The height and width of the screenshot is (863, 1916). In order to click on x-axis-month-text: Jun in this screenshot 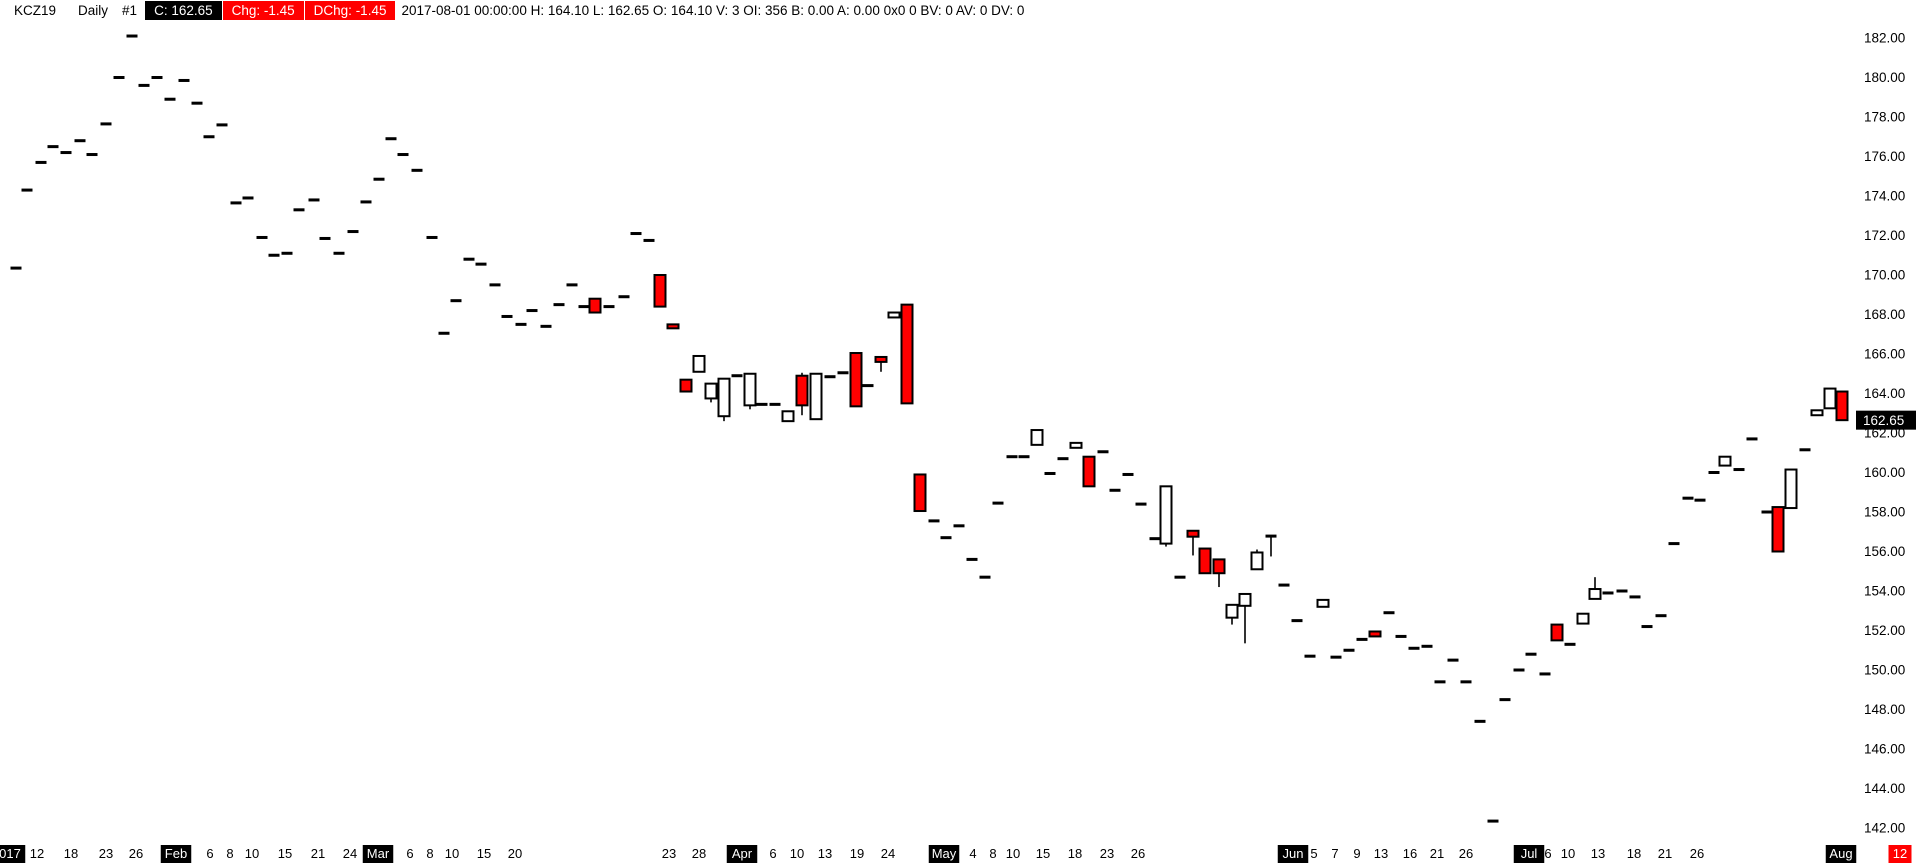, I will do `click(1293, 853)`.